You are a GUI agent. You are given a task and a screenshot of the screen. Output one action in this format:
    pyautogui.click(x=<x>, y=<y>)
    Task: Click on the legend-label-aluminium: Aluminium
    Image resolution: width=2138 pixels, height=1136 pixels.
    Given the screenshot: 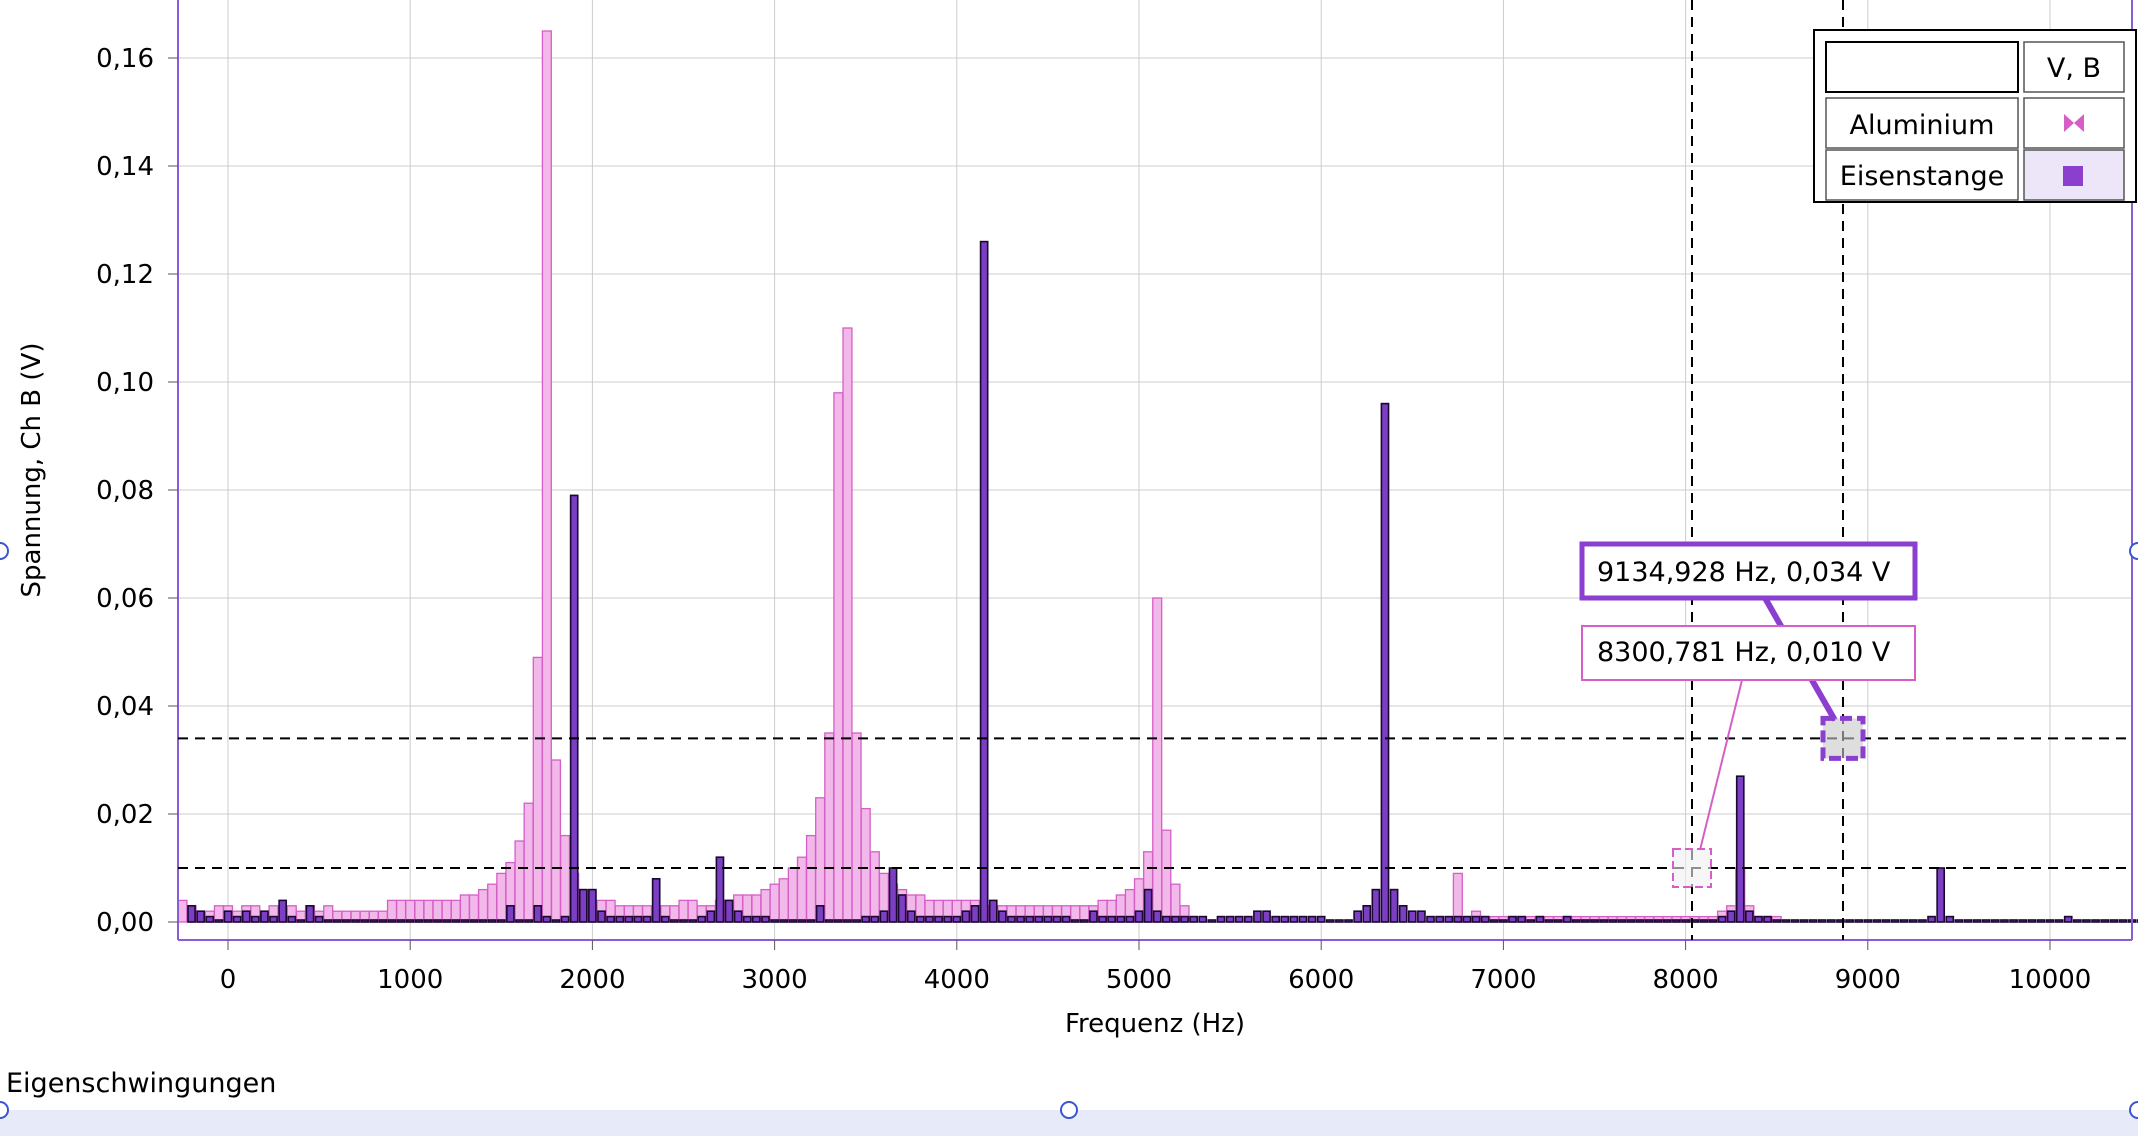 What is the action you would take?
    pyautogui.click(x=1922, y=125)
    